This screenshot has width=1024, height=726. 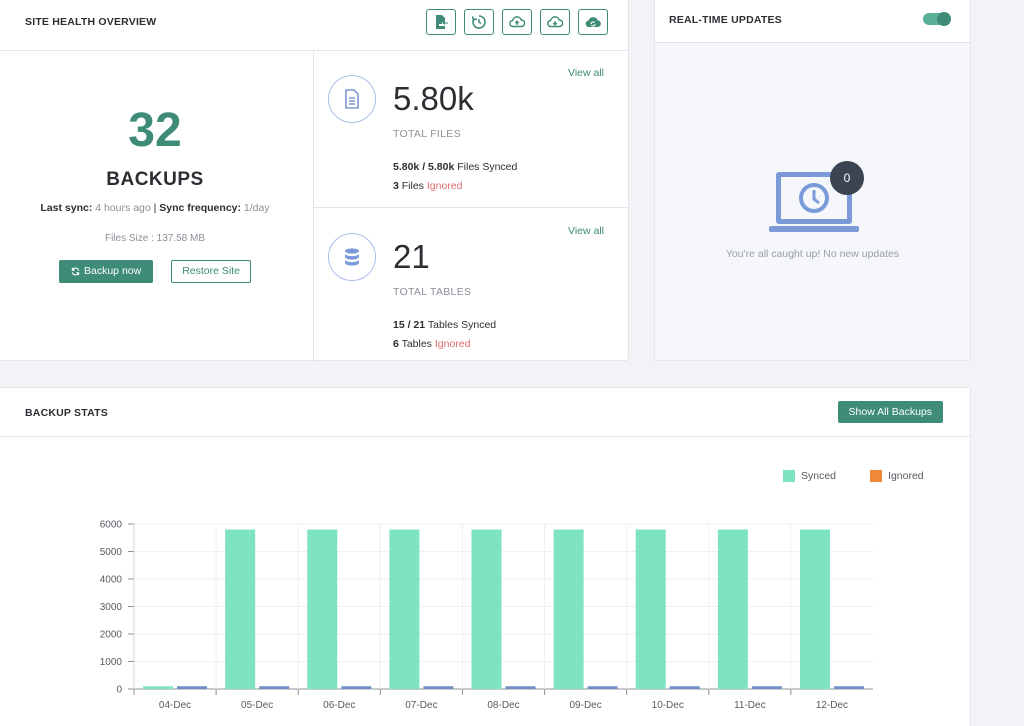 I want to click on toggle-knob, so click(x=944, y=19).